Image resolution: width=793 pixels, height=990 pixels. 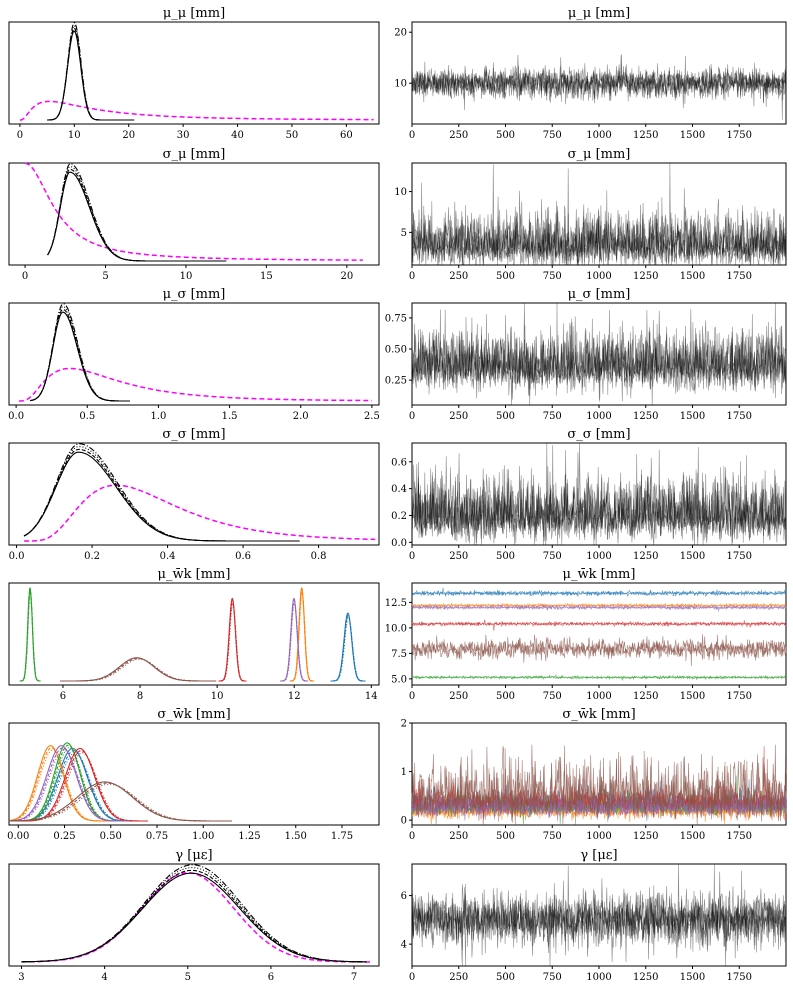 I want to click on panel-title: σ_μ [mm], so click(x=599, y=154).